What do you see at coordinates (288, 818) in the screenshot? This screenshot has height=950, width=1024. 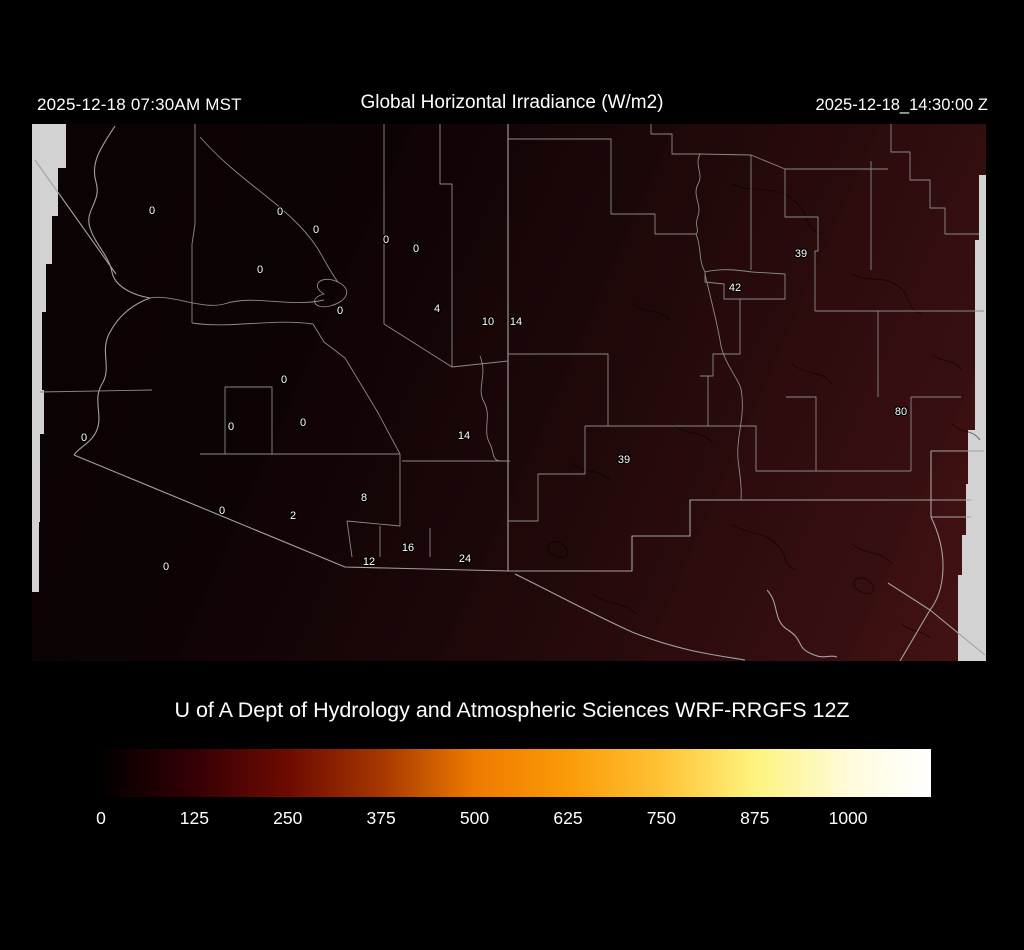 I see `colorbar-tick-label: 250` at bounding box center [288, 818].